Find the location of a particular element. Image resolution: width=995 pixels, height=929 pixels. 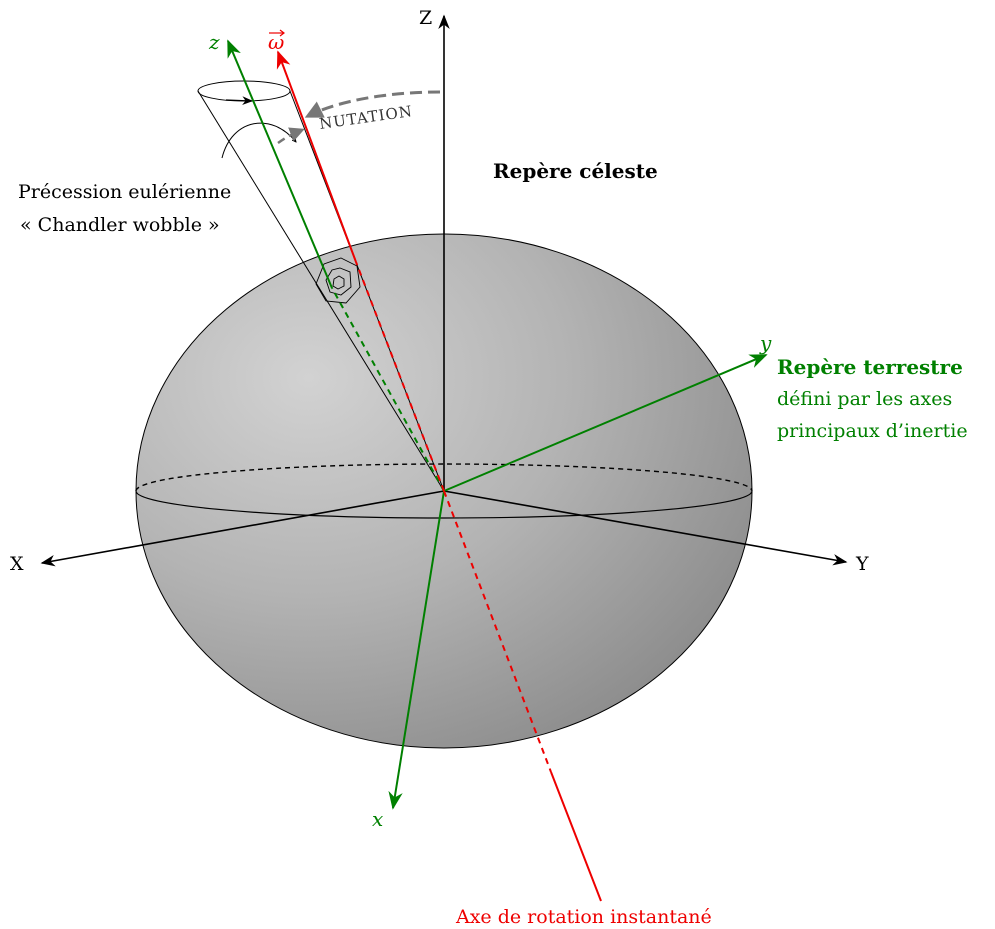

label-x: x is located at coordinates (377, 819).